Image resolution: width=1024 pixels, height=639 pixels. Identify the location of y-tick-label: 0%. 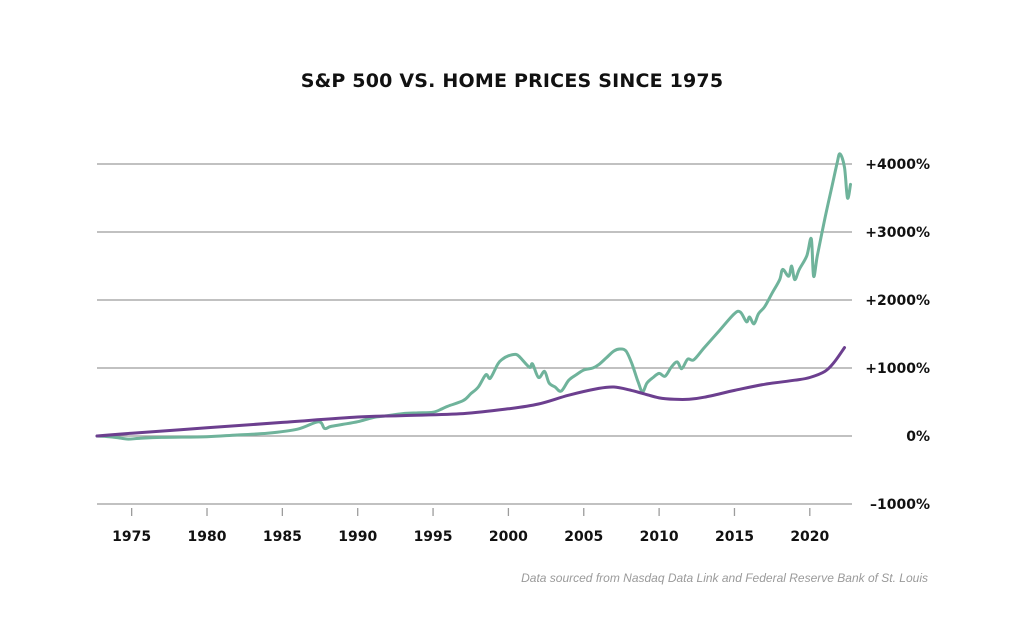
(918, 437).